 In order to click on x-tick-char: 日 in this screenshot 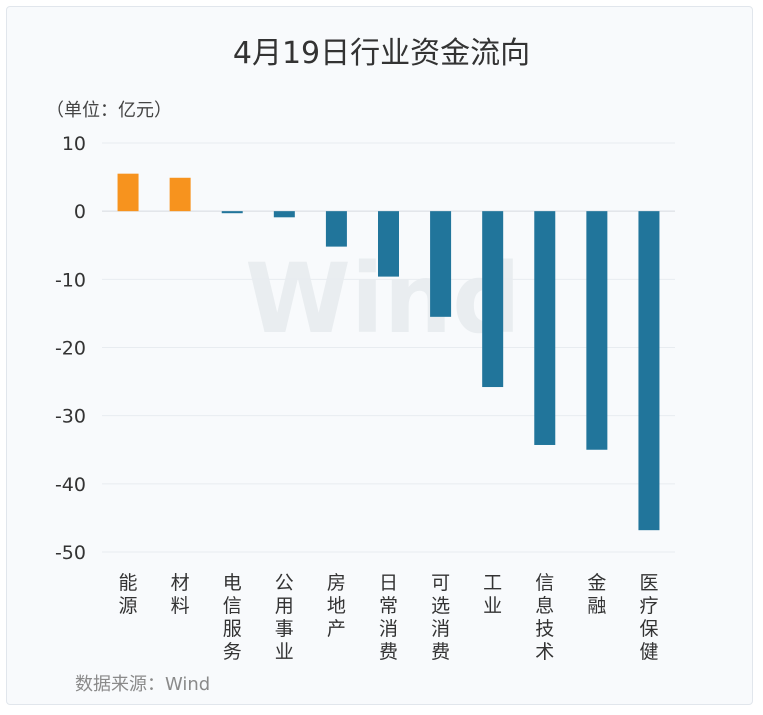, I will do `click(388, 583)`.